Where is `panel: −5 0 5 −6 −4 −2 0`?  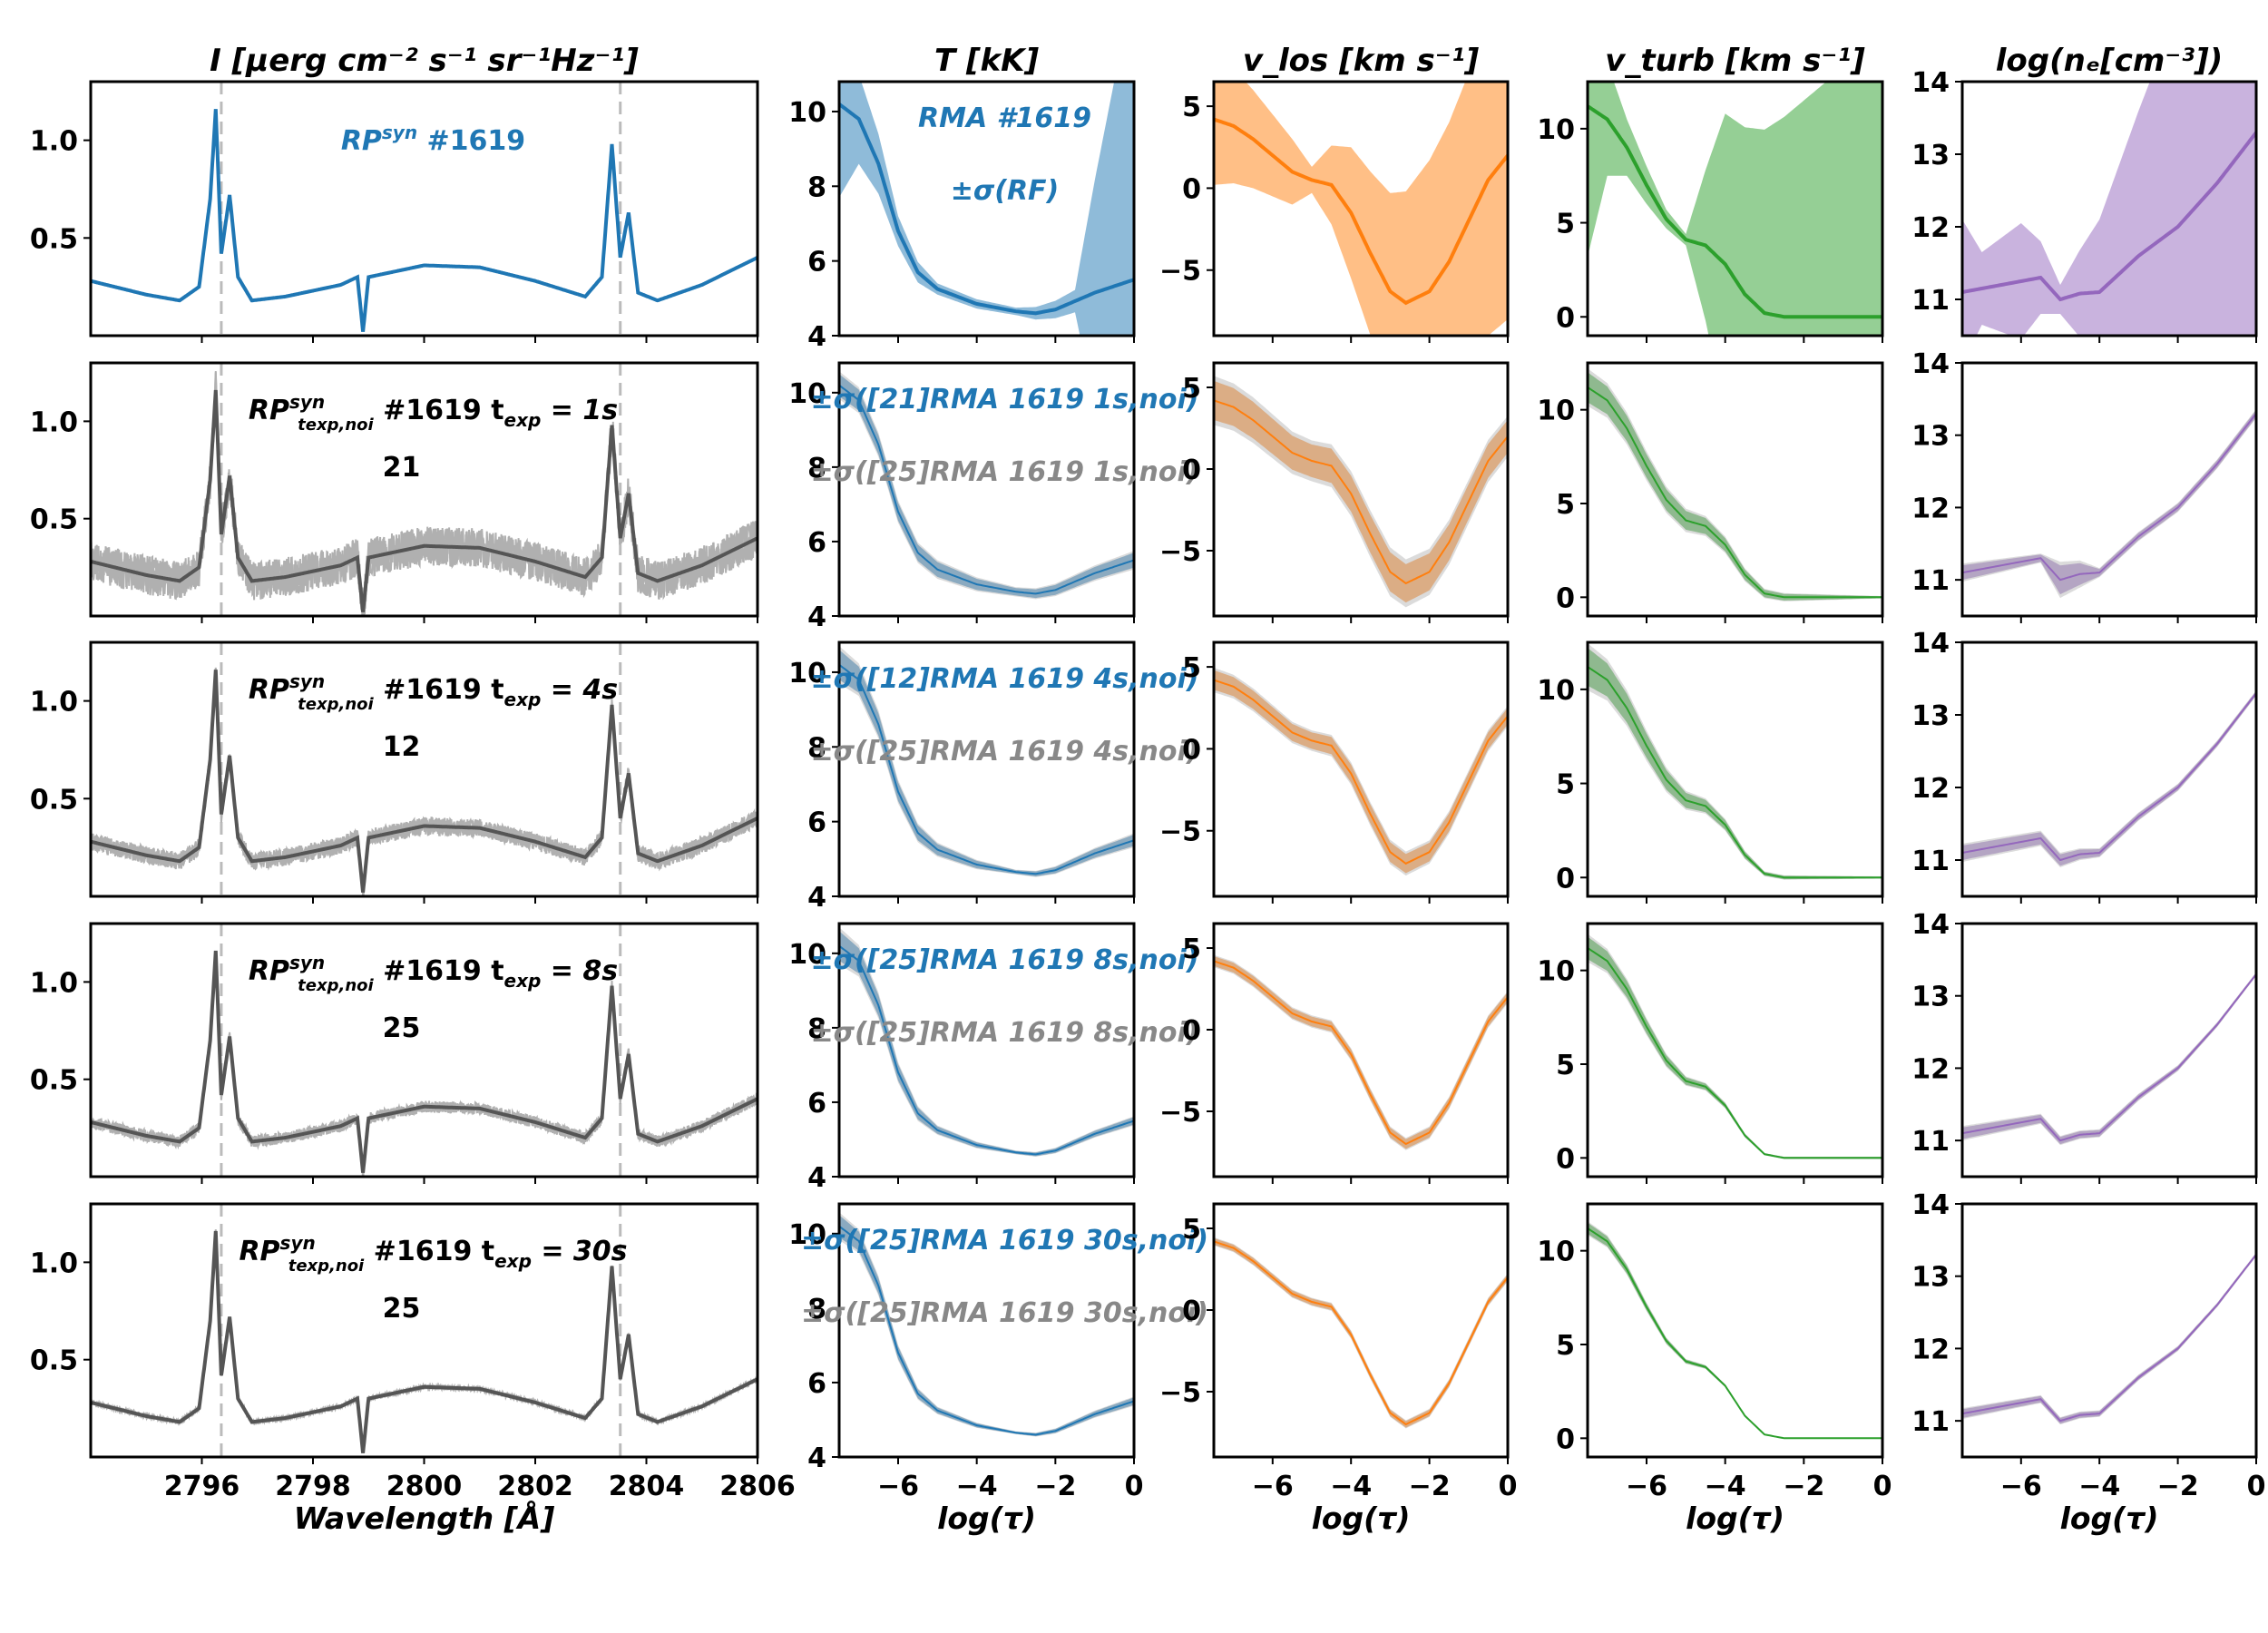
panel: −5 0 5 −6 −4 −2 0 is located at coordinates (1339, 1352).